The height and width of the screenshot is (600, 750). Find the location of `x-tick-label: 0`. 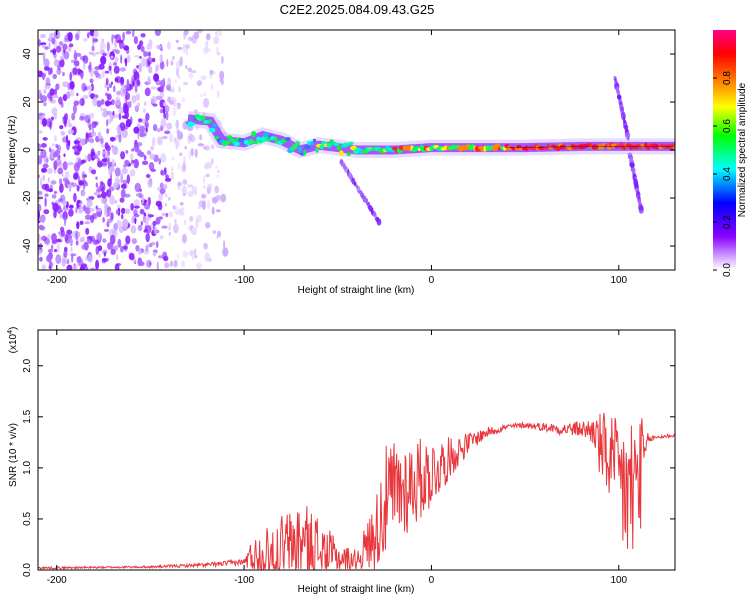

x-tick-label: 0 is located at coordinates (432, 280).